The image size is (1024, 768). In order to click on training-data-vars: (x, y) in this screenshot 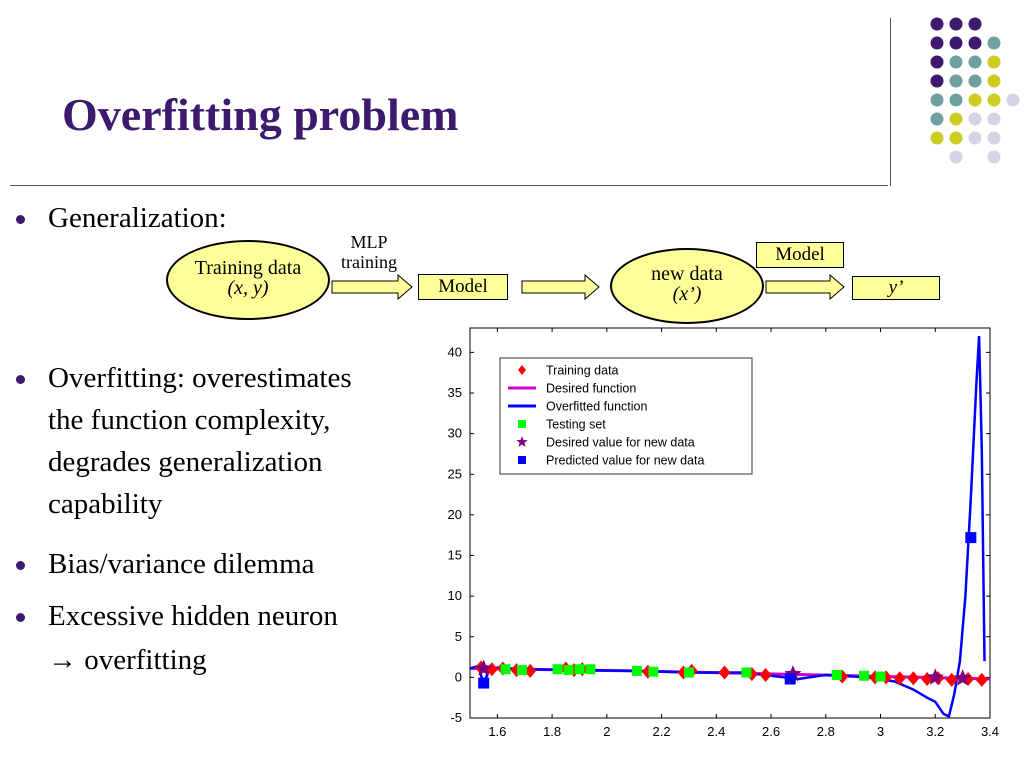, I will do `click(248, 288)`.